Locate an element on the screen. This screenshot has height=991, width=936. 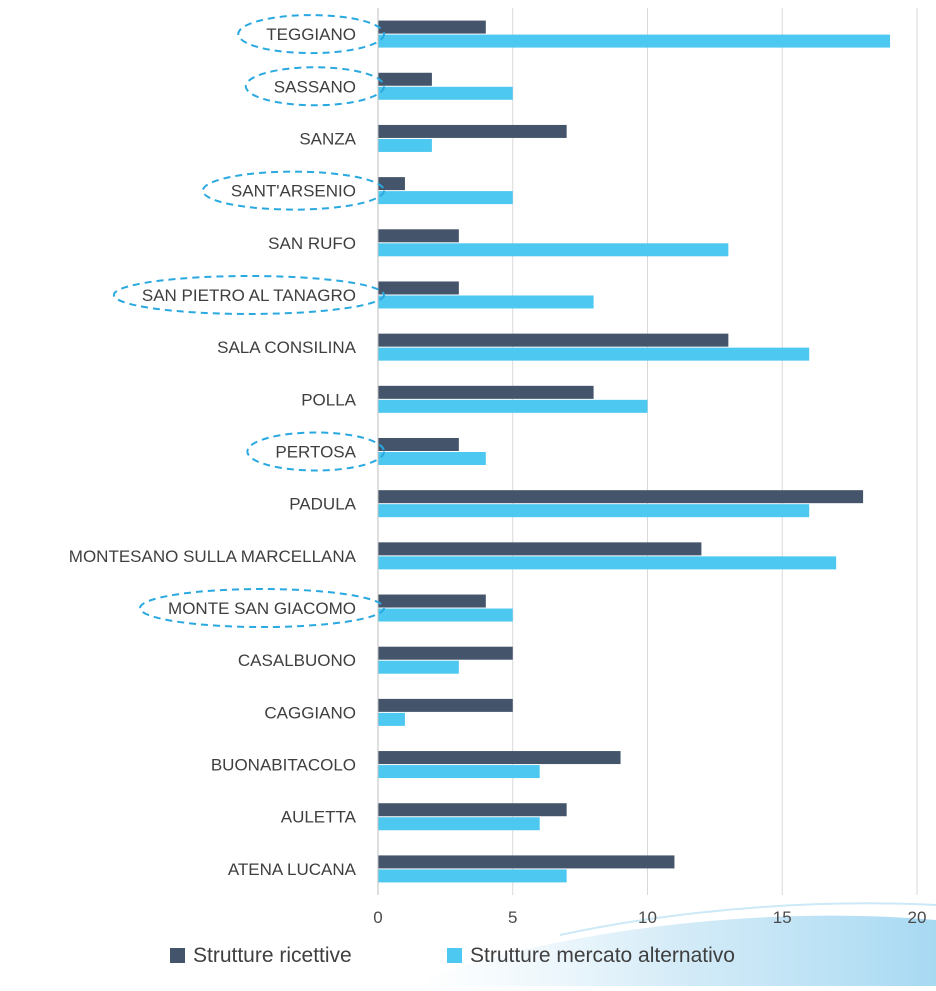
category-label: SASSANO is located at coordinates (315, 86).